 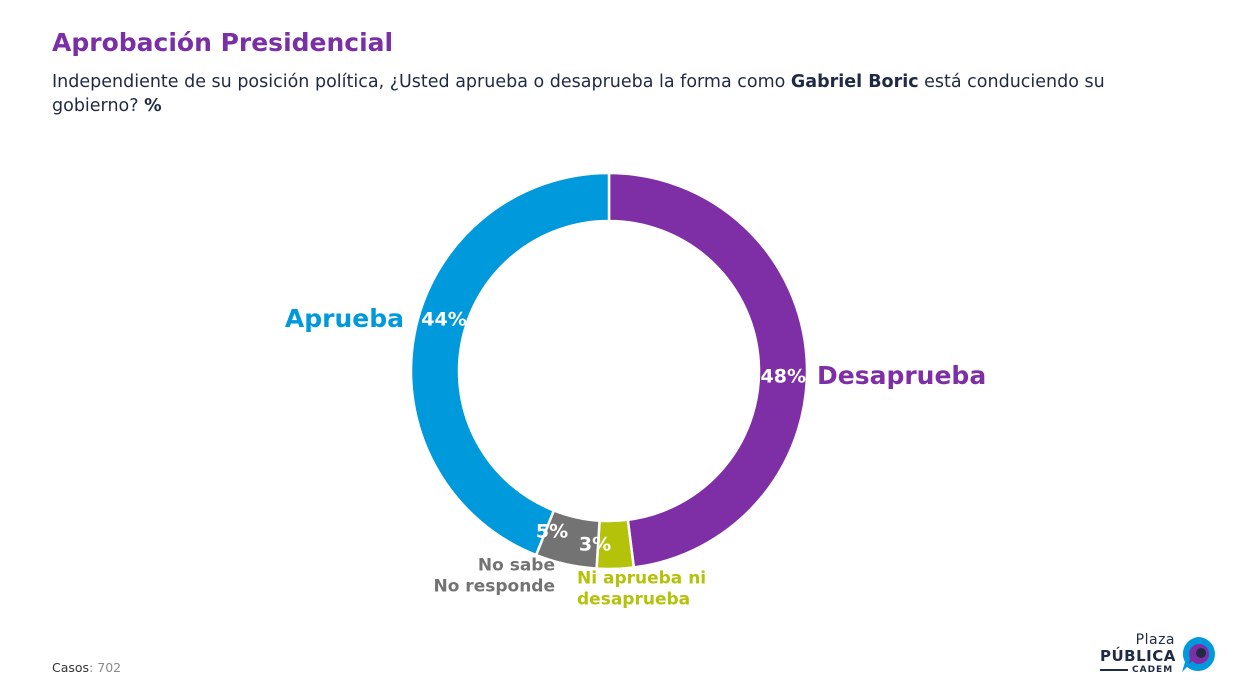 I want to click on logo-word-plaza: Plaza, so click(x=1155, y=640).